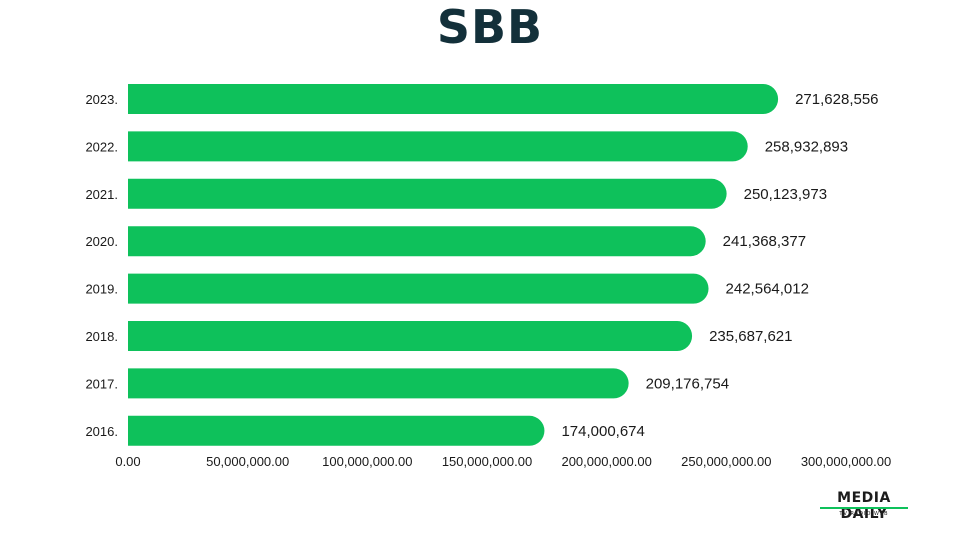 This screenshot has height=550, width=980. I want to click on logo-underline, so click(864, 508).